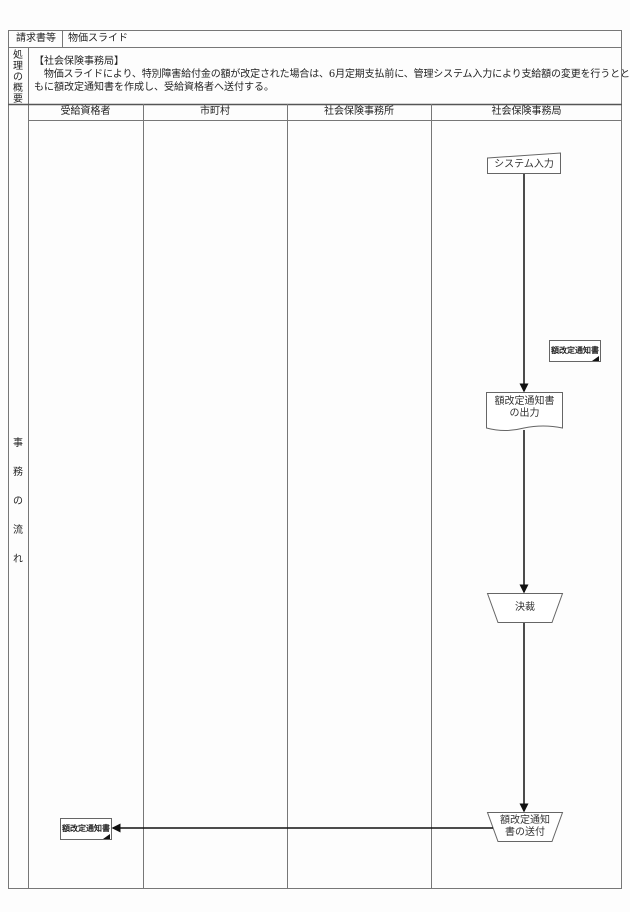  What do you see at coordinates (18, 530) in the screenshot?
I see `flow-label-char: 流` at bounding box center [18, 530].